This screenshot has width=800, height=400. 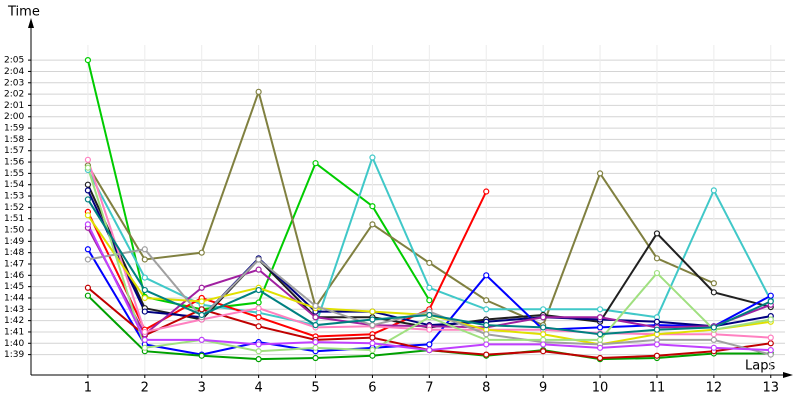 I want to click on y-tick-label: 1:54, so click(x=14, y=185).